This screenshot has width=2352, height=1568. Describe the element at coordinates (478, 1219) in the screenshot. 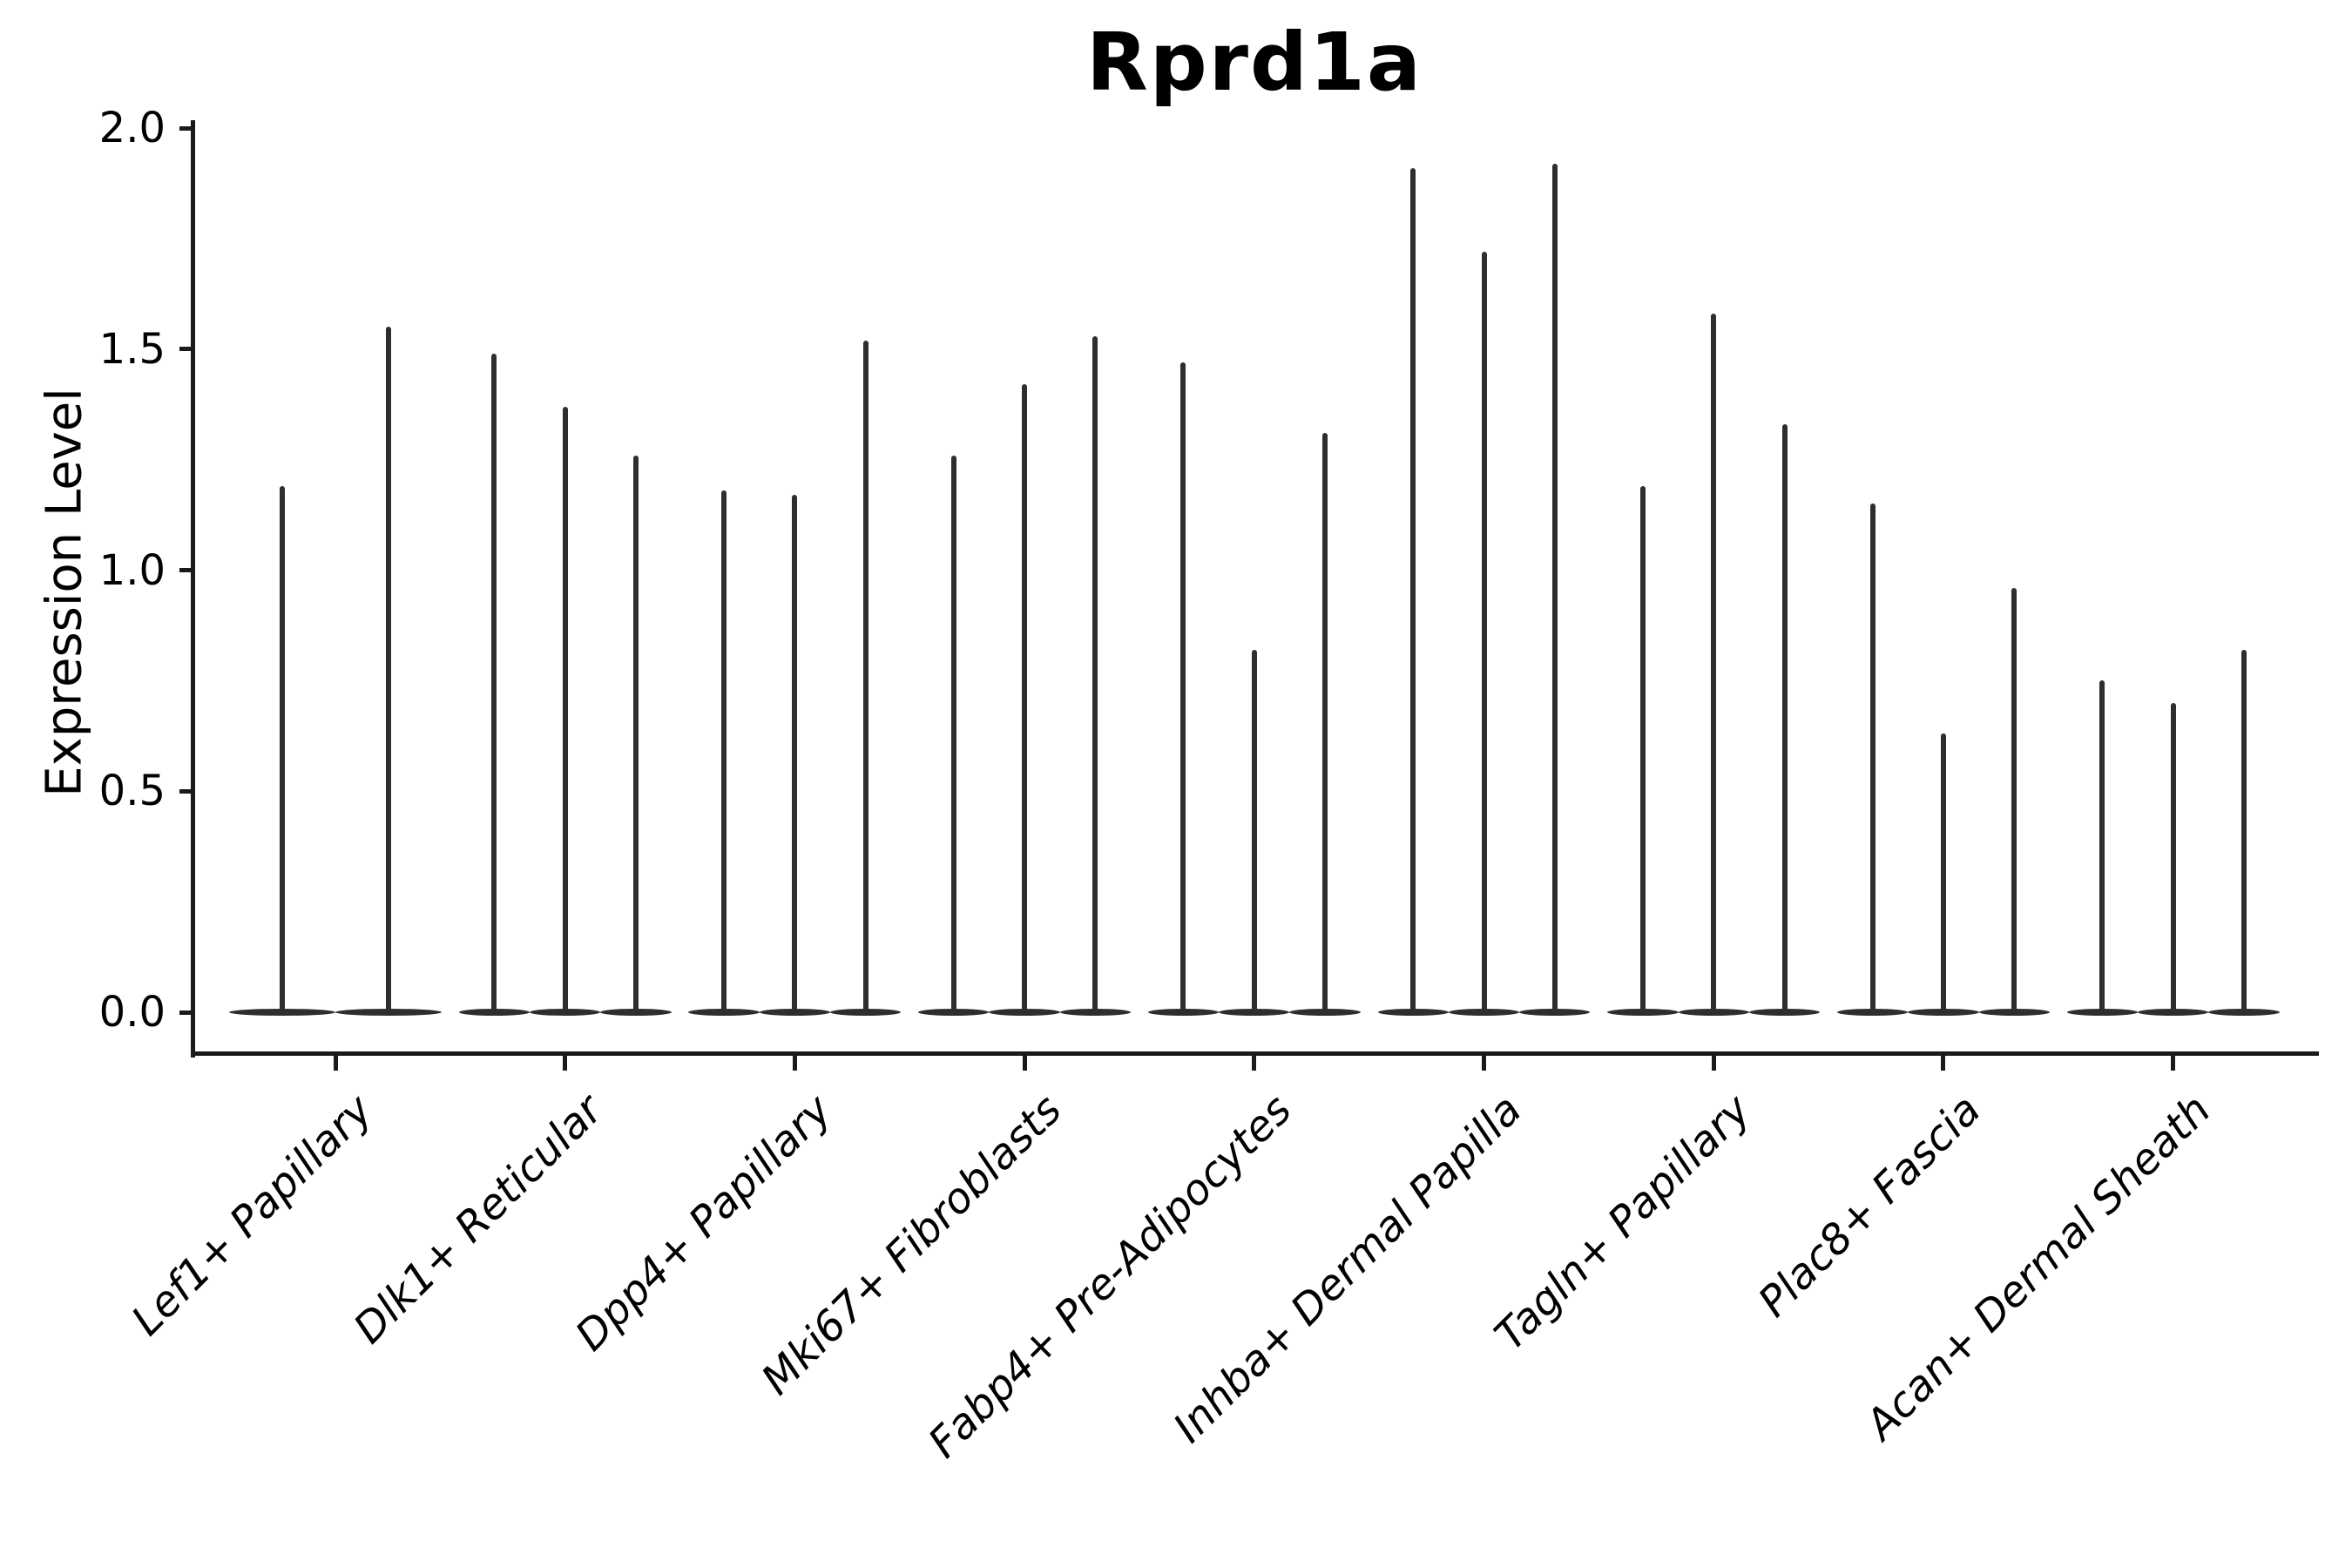

I see `x-tick-label: Dlk1+ Reticular` at that location.